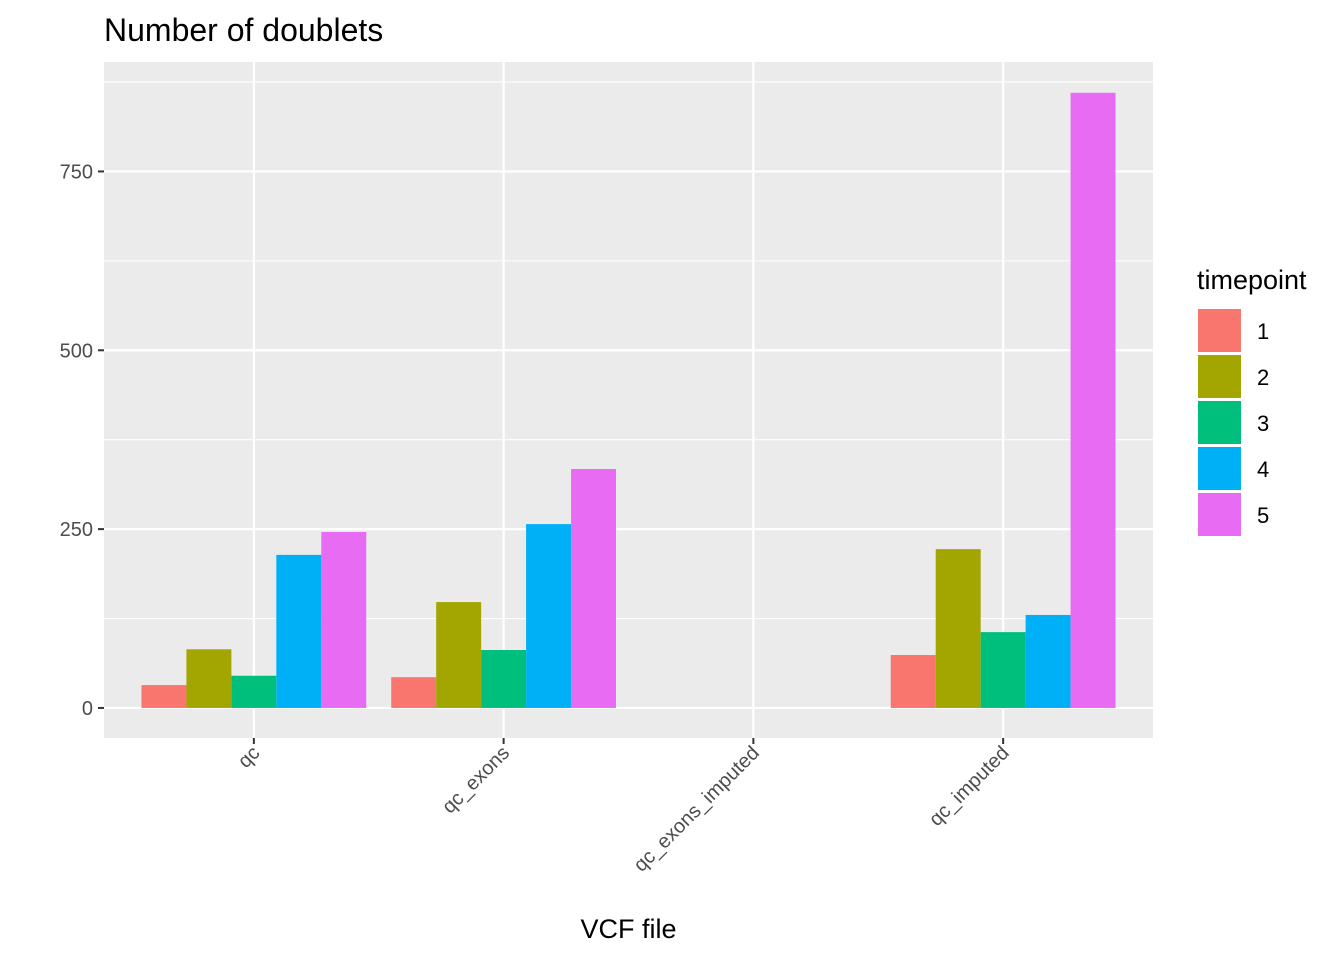 The height and width of the screenshot is (960, 1344). Describe the element at coordinates (697, 809) in the screenshot. I see `x-tick-label: qc_exons_imputed` at that location.